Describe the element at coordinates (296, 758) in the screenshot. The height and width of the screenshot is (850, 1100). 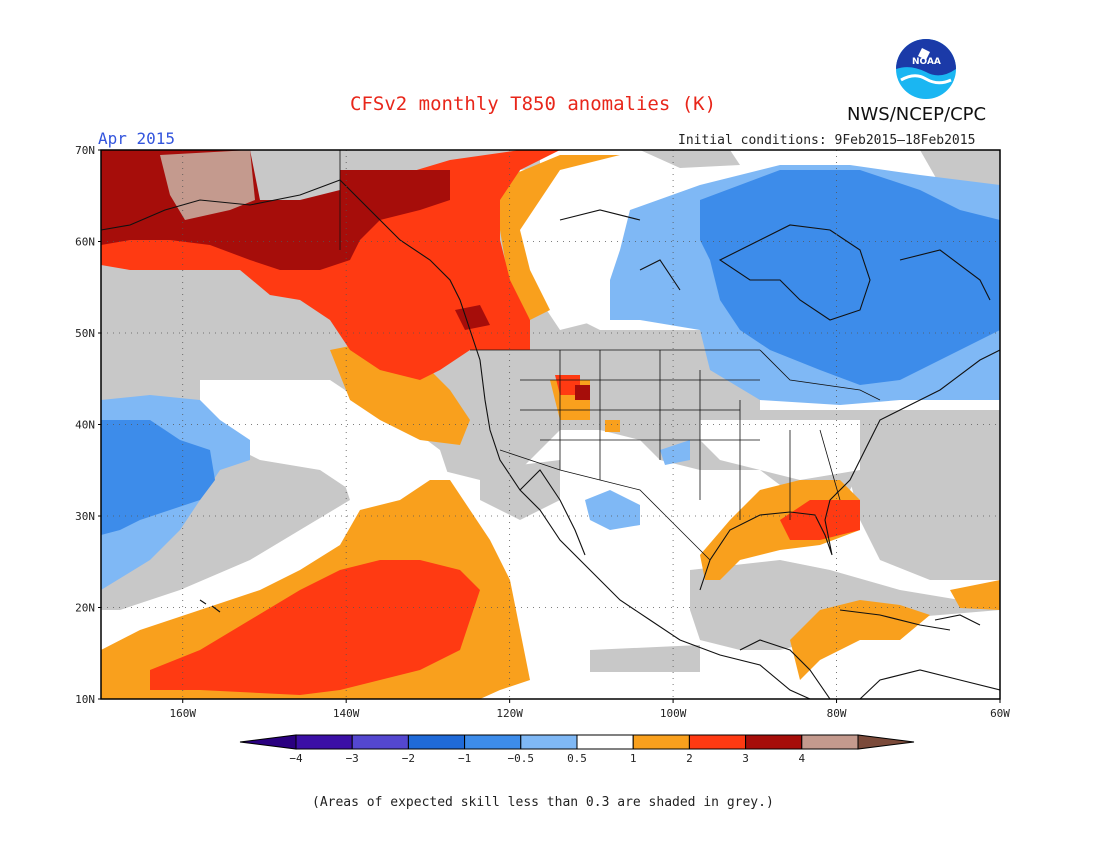
I see `colorbar-label: −4` at that location.